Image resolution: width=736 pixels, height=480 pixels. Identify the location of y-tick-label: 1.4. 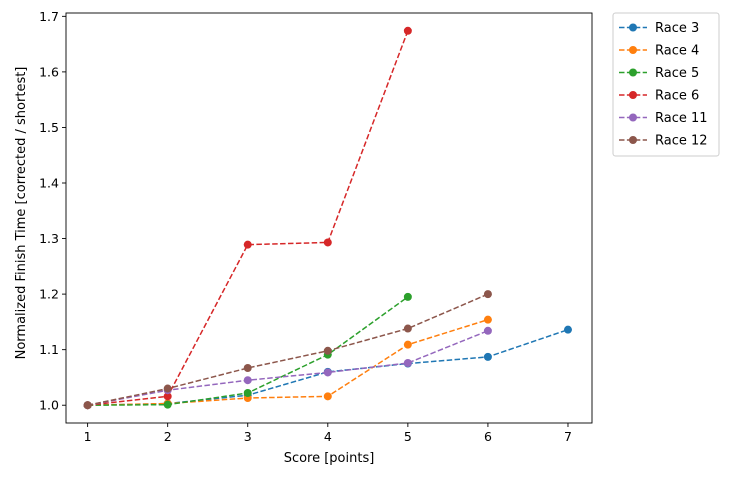
(49, 183).